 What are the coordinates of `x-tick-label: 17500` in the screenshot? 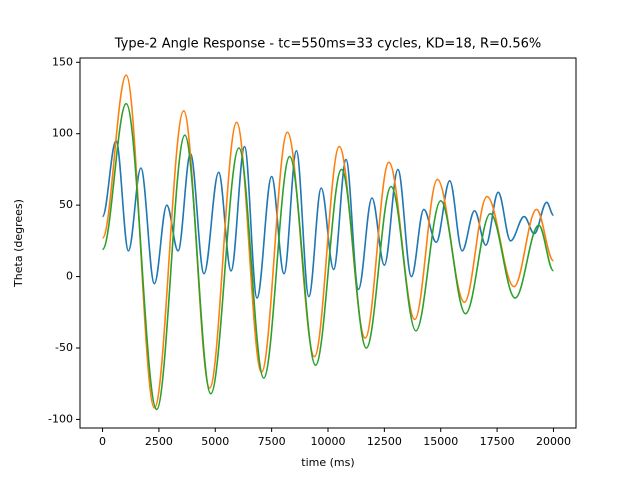 It's located at (497, 441).